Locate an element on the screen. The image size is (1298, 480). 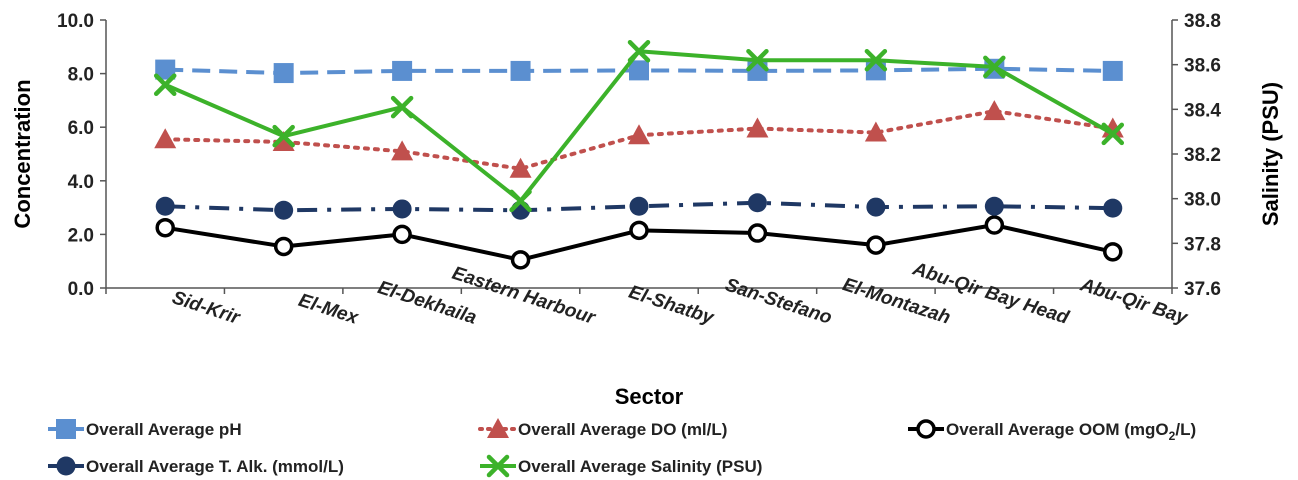
left-tick-label: 2.0 is located at coordinates (81, 235).